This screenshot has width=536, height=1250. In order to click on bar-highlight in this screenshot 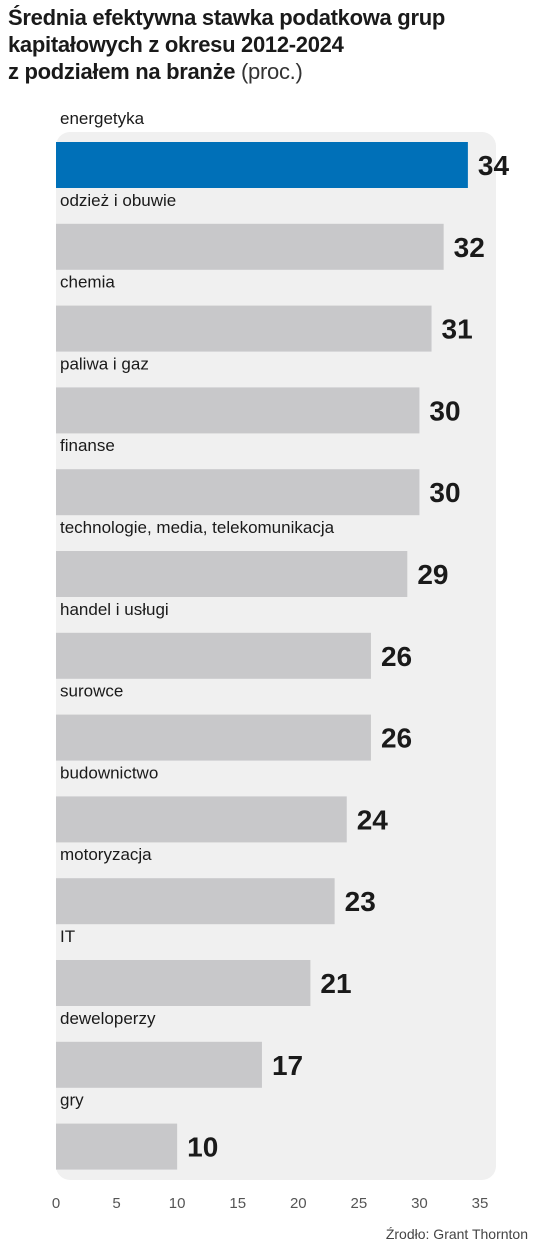, I will do `click(262, 165)`.